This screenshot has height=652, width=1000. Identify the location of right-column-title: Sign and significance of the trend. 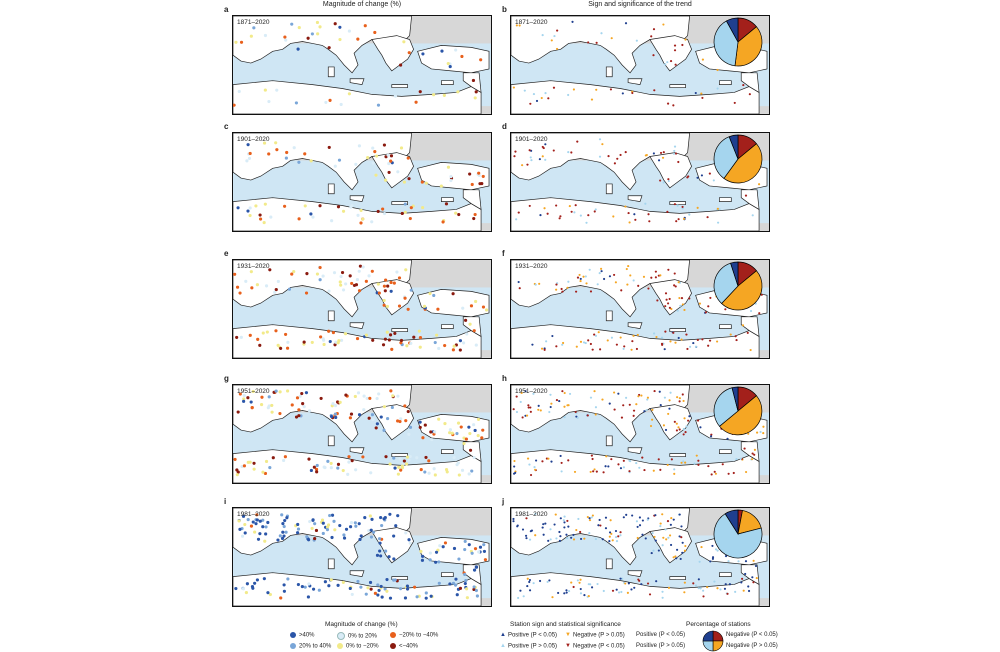
(640, 4).